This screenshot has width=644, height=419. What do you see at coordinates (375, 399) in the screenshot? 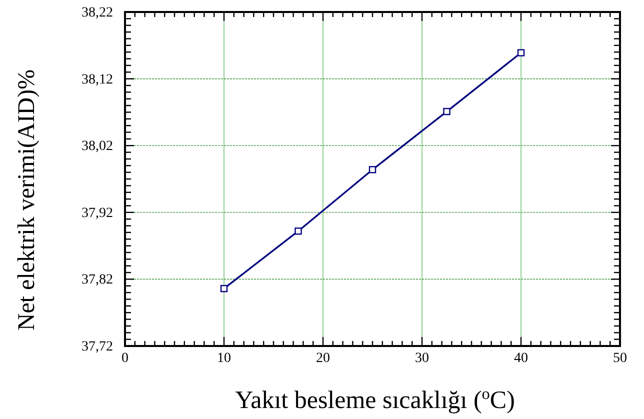
I see `x-axis-title: Yakıt besleme sıcaklığı ($^{o}$C)` at bounding box center [375, 399].